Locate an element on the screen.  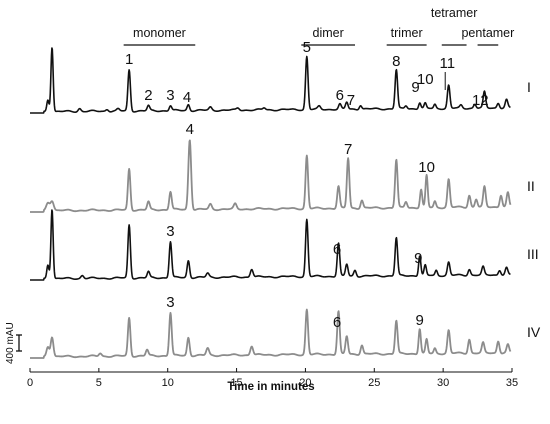
peak-label-i-10: 10 is located at coordinates (425, 79).